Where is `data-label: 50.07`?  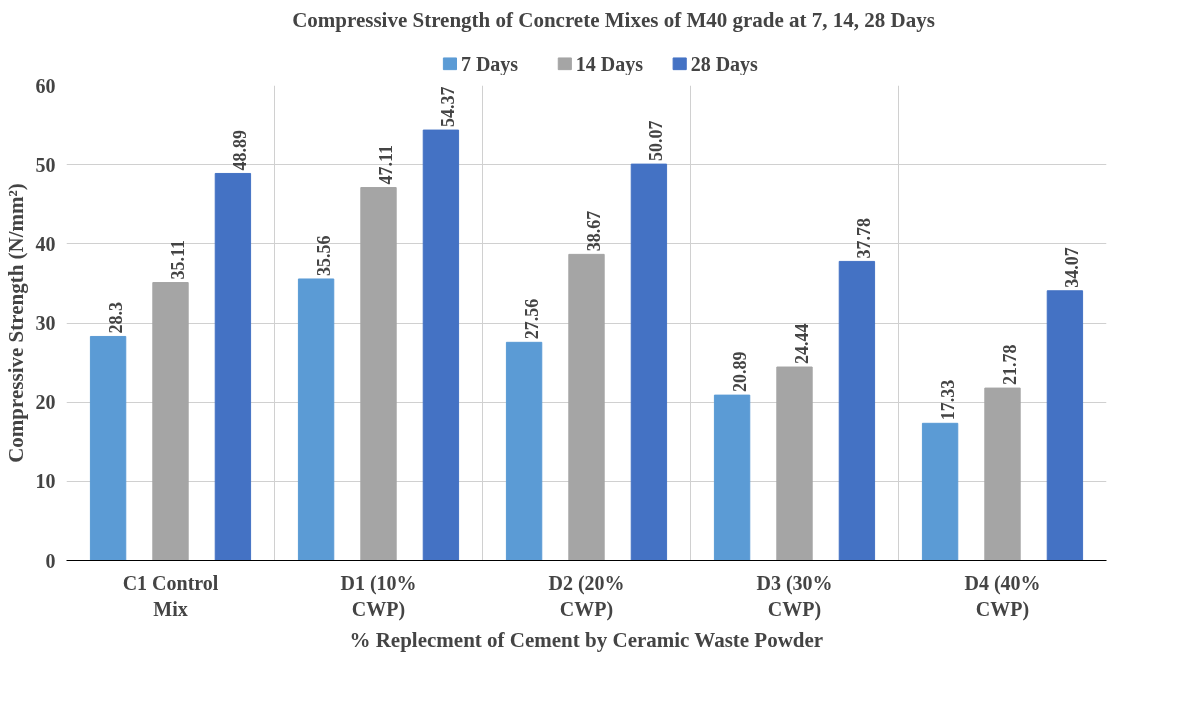
data-label: 50.07 is located at coordinates (656, 141).